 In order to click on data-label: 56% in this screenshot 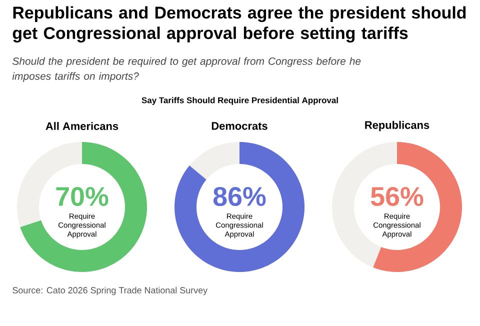, I will do `click(397, 196)`.